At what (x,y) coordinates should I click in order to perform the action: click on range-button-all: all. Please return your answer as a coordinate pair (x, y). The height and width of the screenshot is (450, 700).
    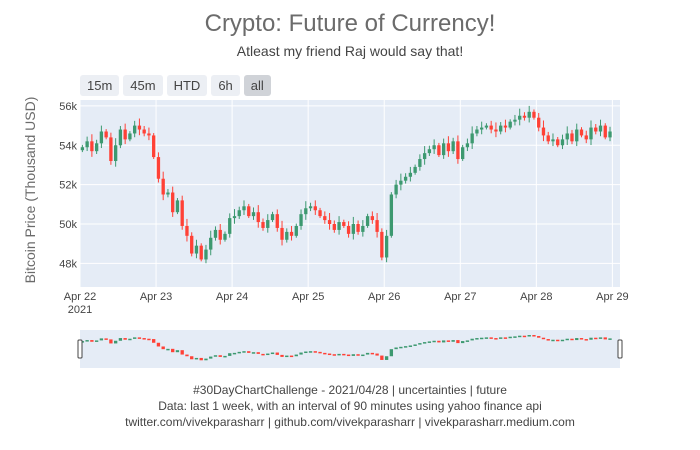
    Looking at the image, I should click on (257, 85).